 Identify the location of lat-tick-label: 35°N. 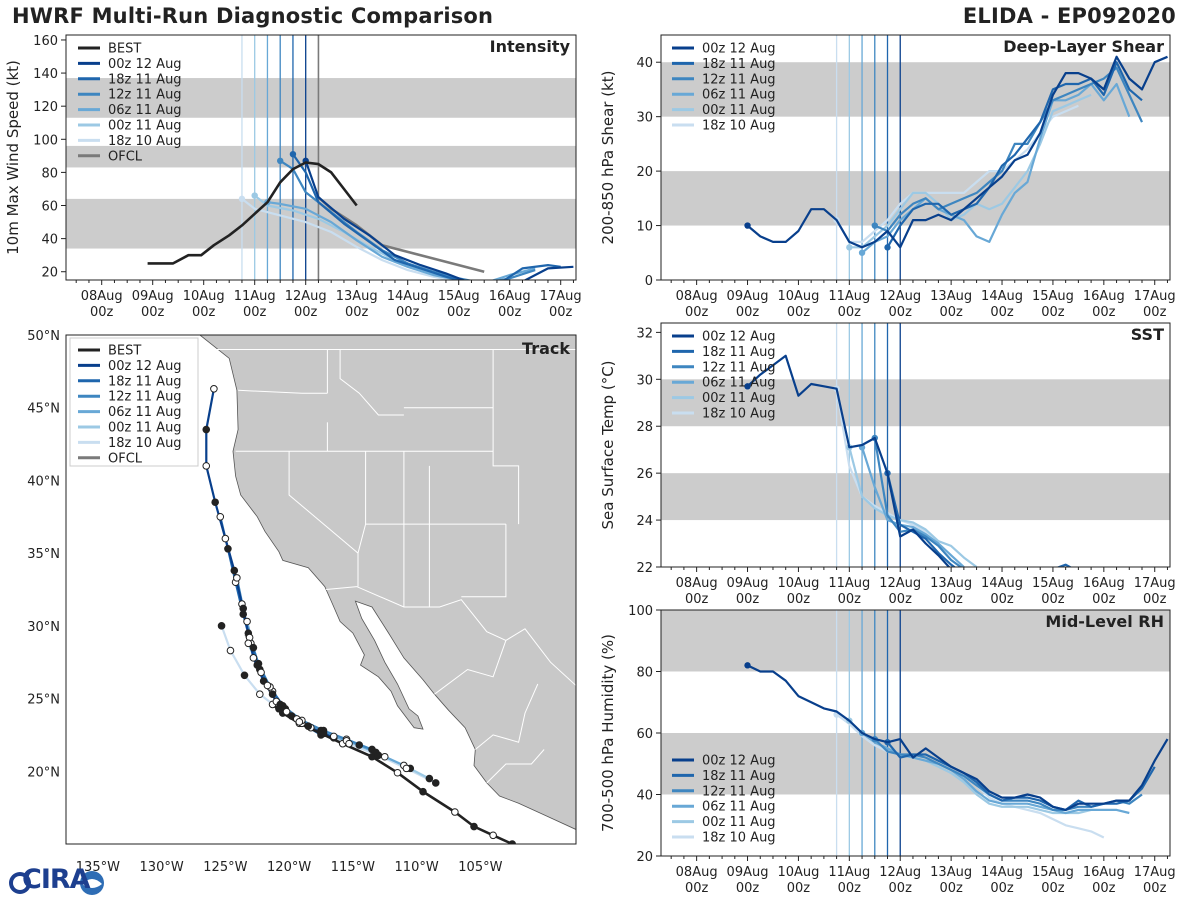
(43, 554).